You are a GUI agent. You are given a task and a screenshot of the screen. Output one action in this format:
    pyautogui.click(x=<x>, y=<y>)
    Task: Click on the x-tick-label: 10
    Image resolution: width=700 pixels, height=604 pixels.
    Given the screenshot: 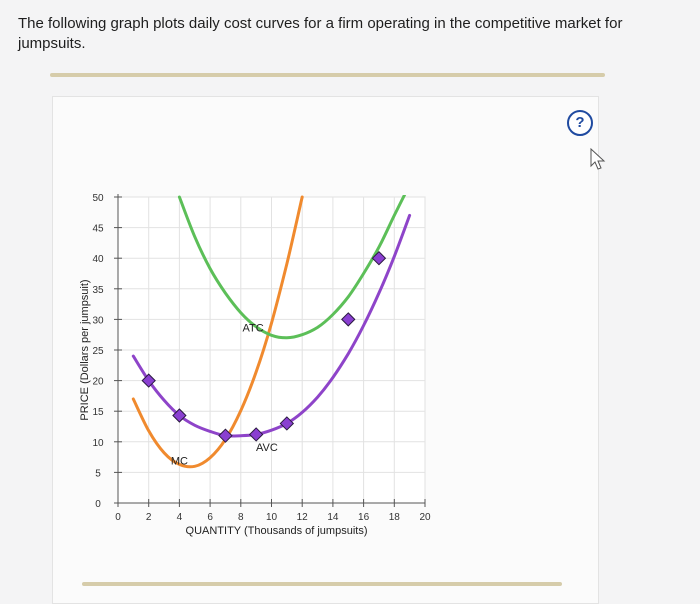 What is the action you would take?
    pyautogui.click(x=272, y=517)
    